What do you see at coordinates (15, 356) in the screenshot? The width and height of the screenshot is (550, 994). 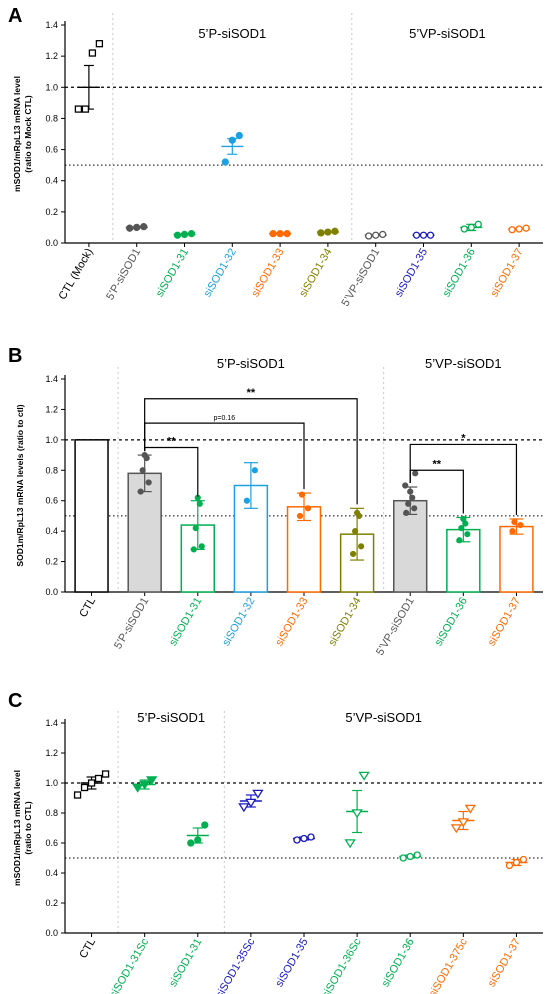 I see `panel-letter: B` at bounding box center [15, 356].